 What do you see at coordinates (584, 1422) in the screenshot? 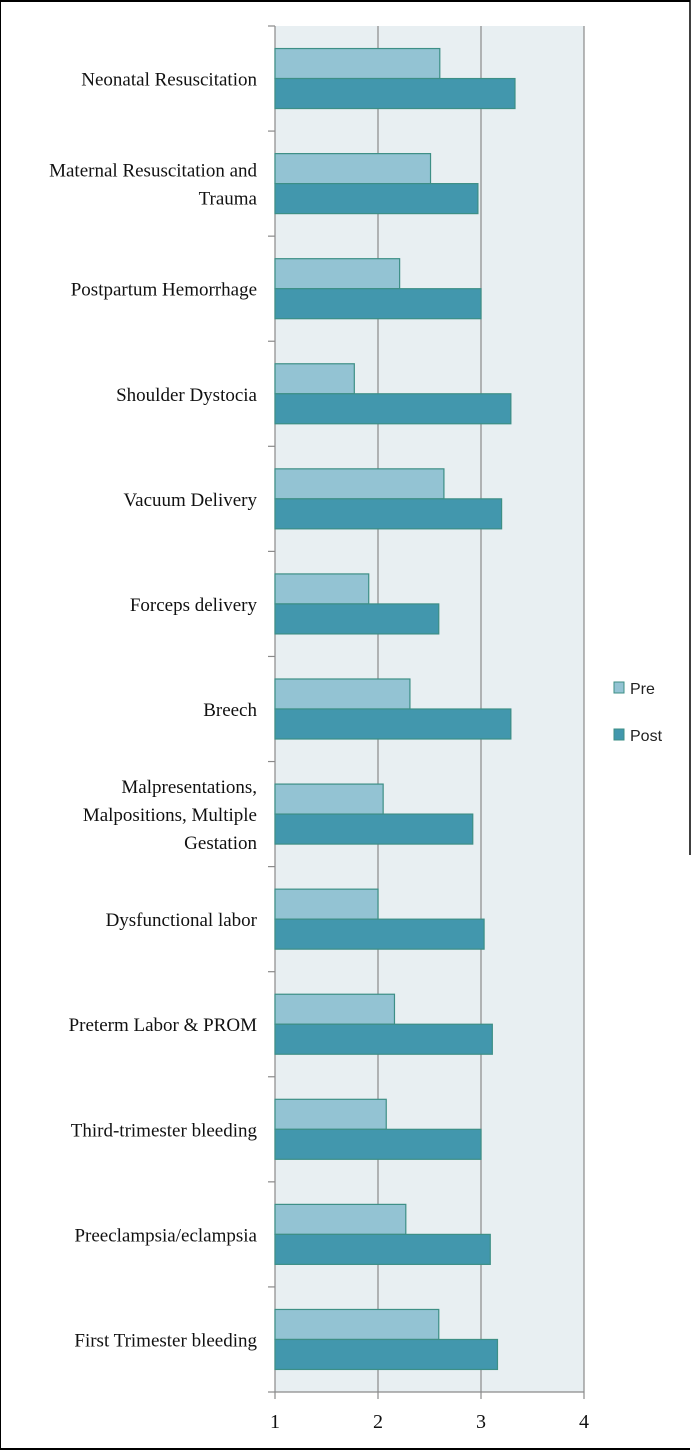
I see `x-tick-label: 4` at bounding box center [584, 1422].